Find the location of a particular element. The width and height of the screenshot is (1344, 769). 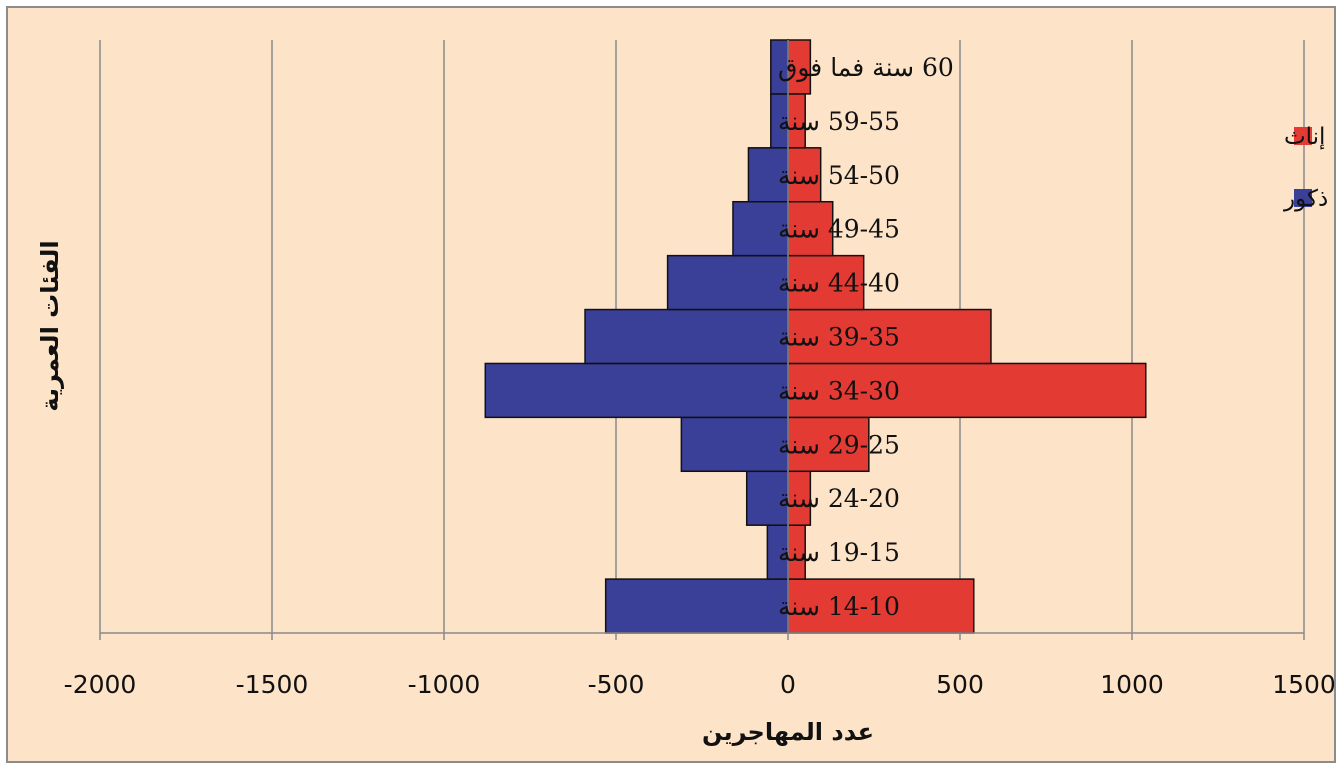

legend-swatch-females is located at coordinates (1303, 136).